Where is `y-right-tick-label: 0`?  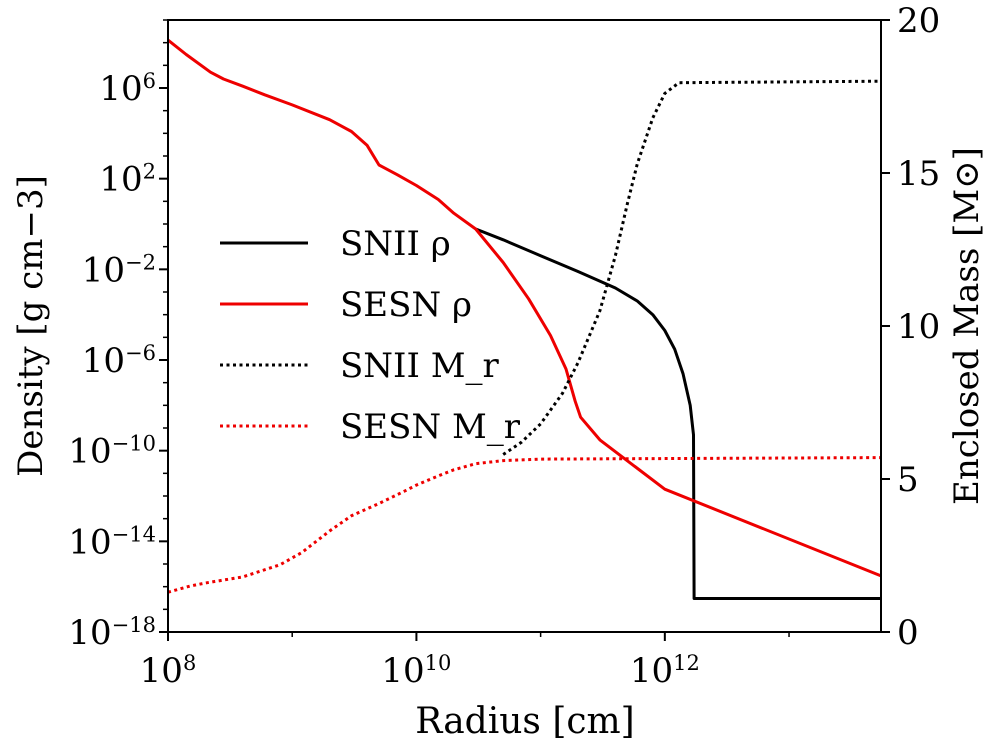
y-right-tick-label: 0 is located at coordinates (908, 633).